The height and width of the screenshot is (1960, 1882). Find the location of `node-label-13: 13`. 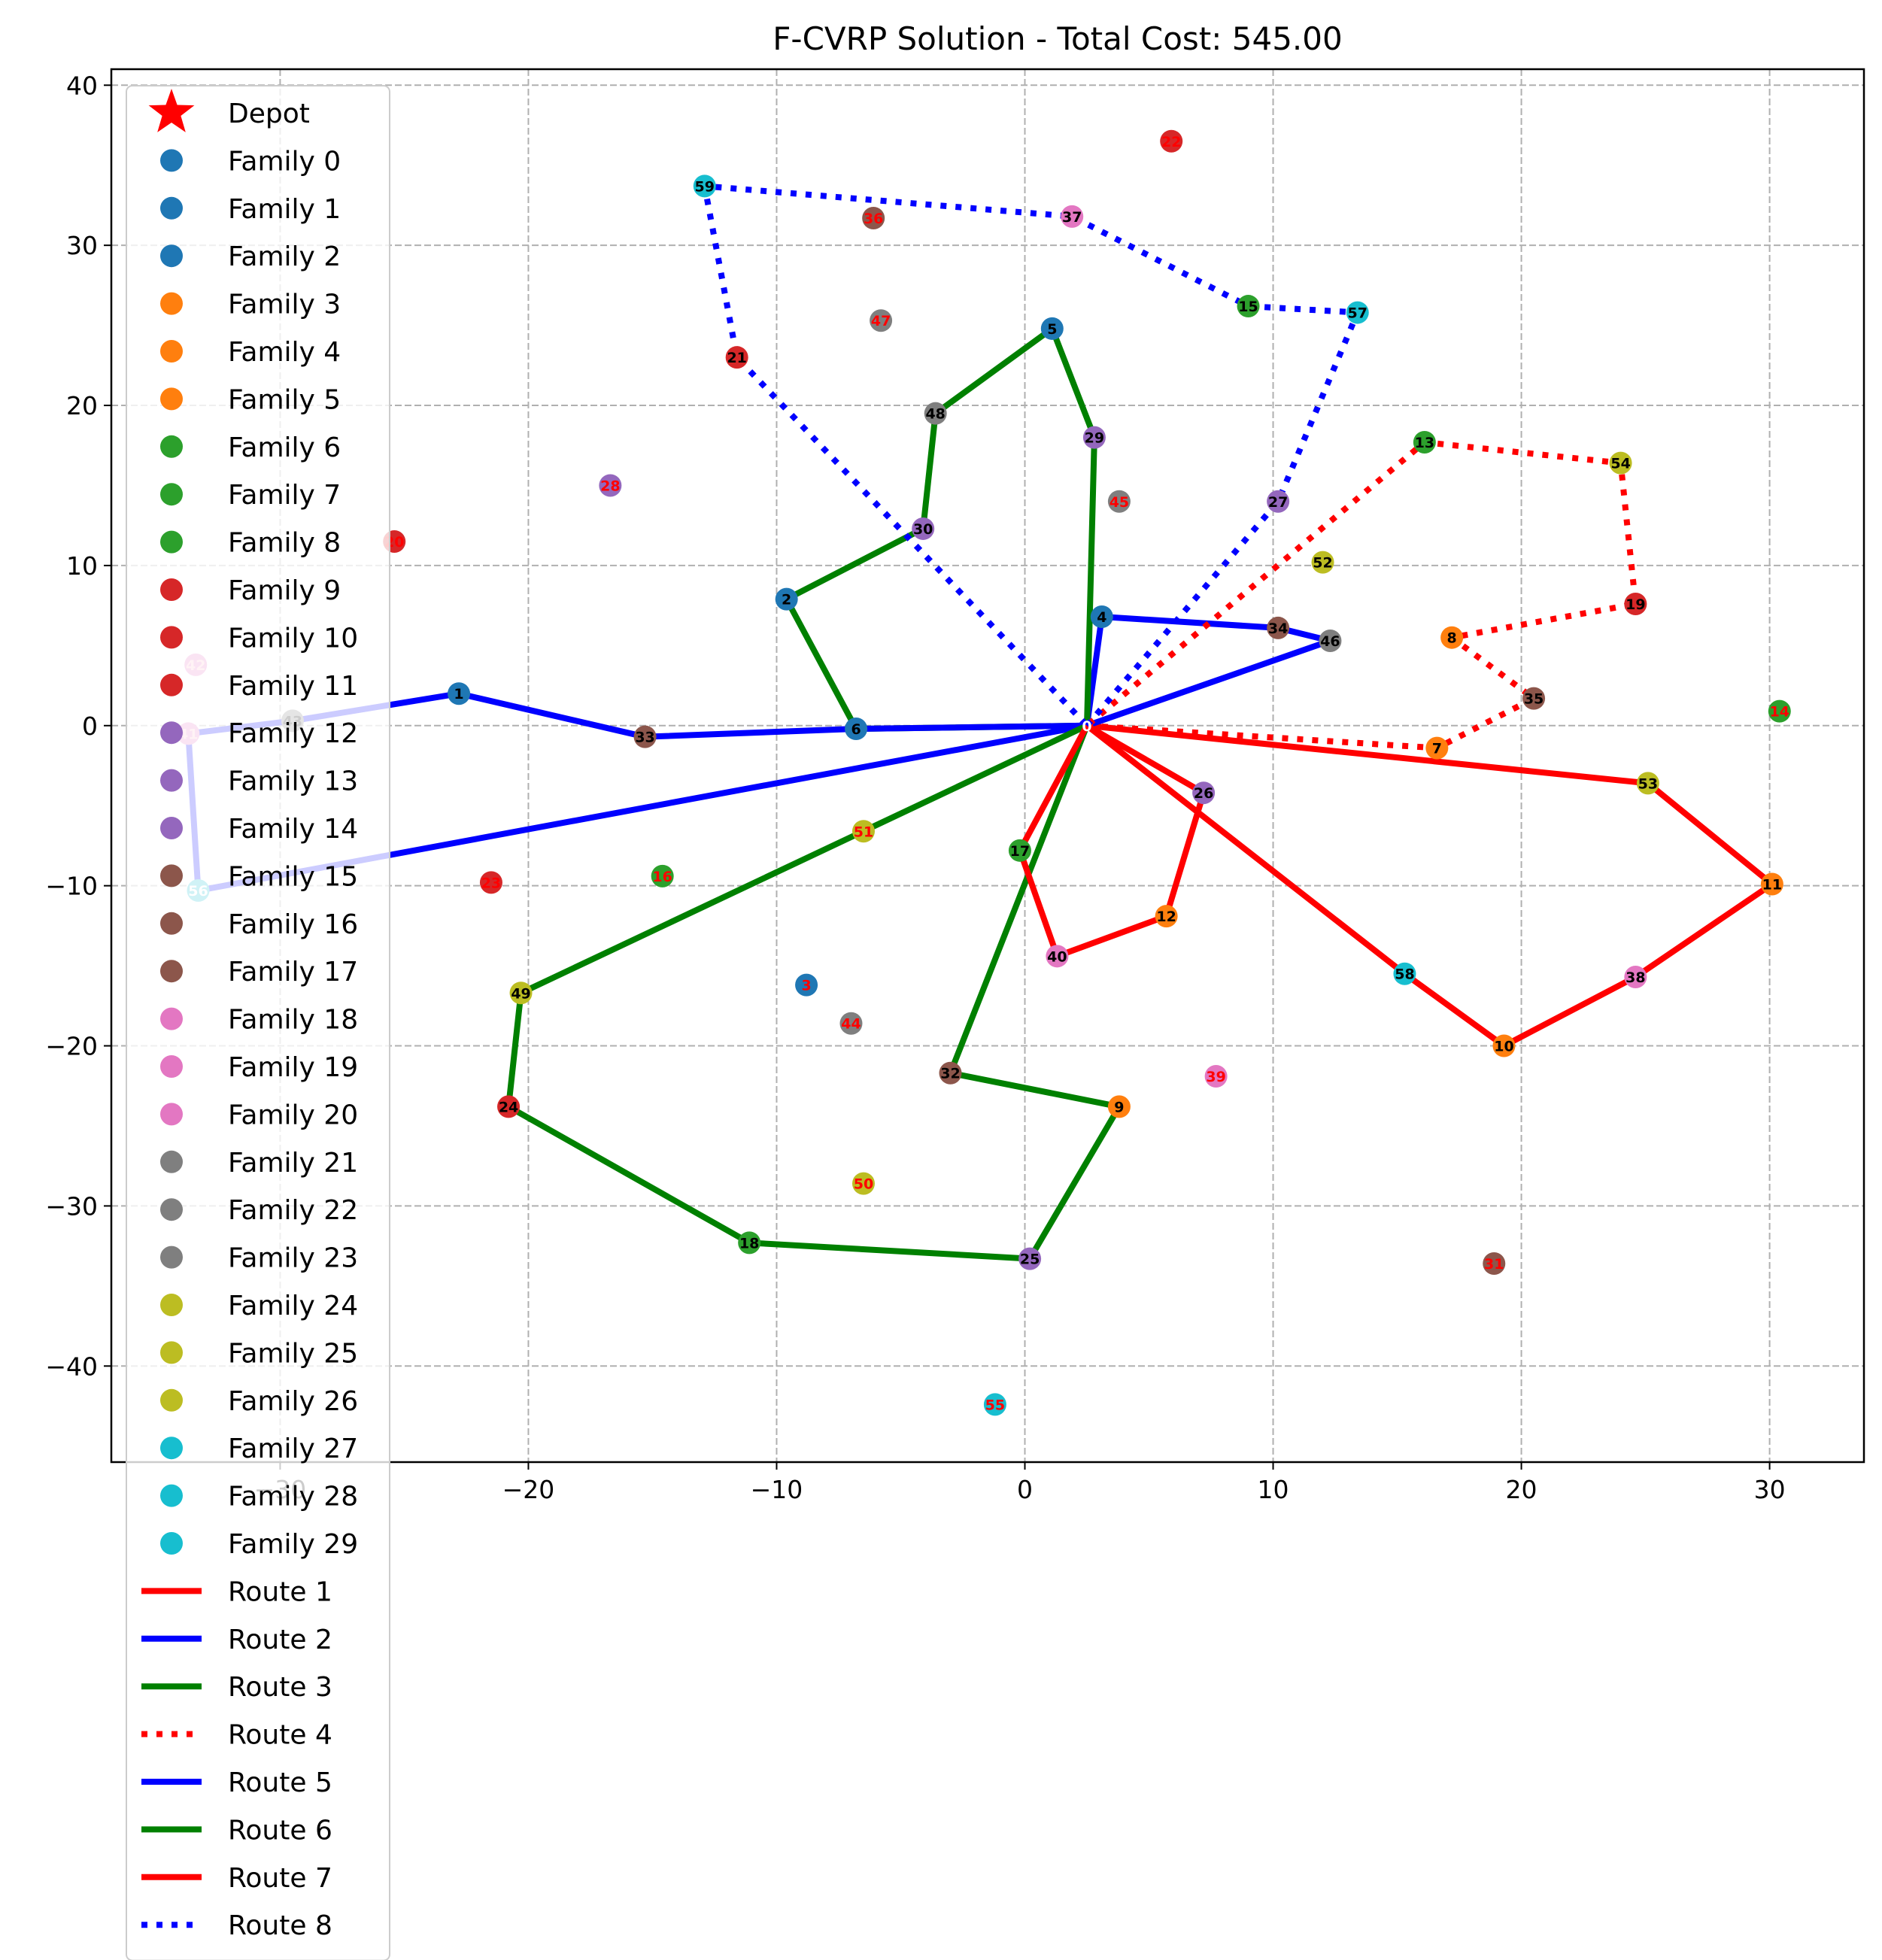

node-label-13: 13 is located at coordinates (1425, 443).